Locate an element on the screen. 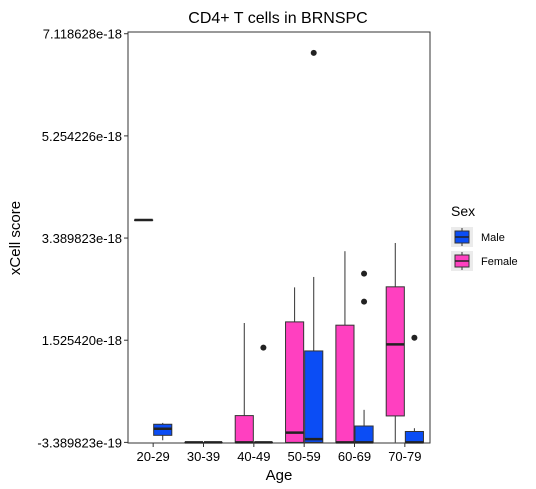 This screenshot has width=536, height=489. legend-label: Male is located at coordinates (493, 238).